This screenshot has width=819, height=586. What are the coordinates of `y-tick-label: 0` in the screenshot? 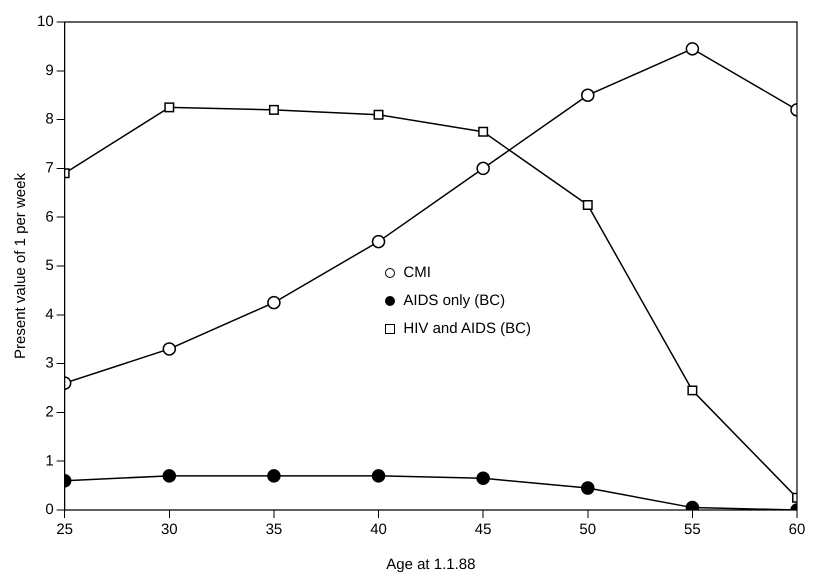 It's located at (49, 509).